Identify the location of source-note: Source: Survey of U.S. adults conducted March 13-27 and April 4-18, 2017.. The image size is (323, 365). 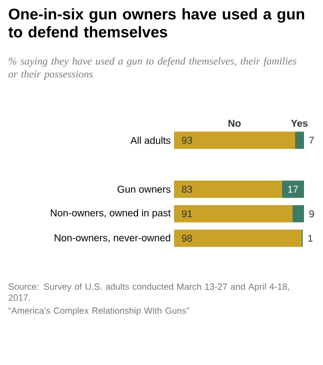
(148, 292).